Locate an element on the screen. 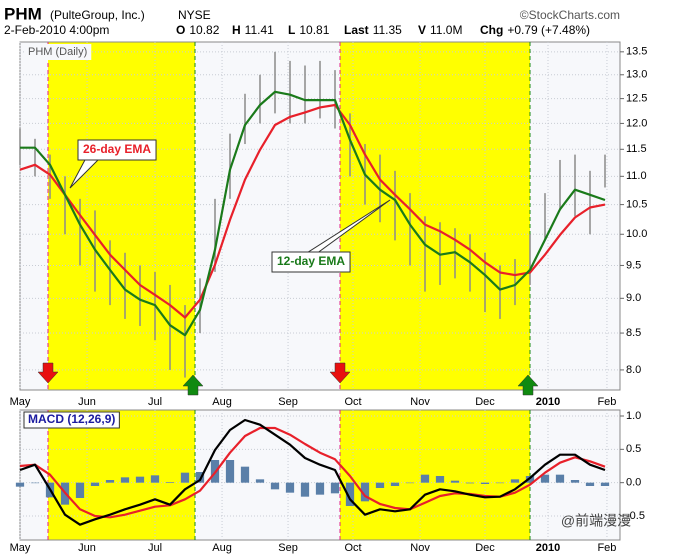 This screenshot has height=557, width=674. quote-value: 11.35 is located at coordinates (387, 30).